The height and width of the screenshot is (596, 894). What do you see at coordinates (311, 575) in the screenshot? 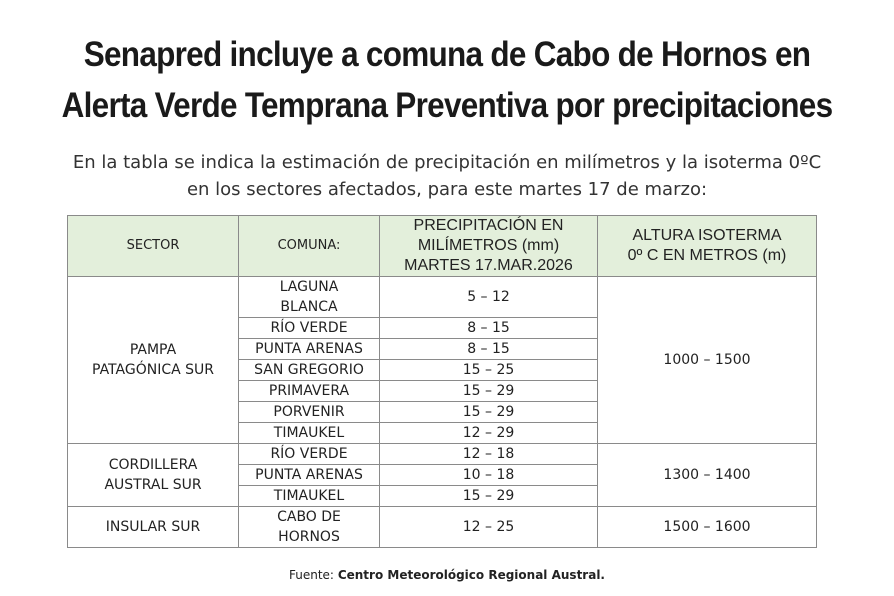
I see `source-label: Fuente:` at bounding box center [311, 575].